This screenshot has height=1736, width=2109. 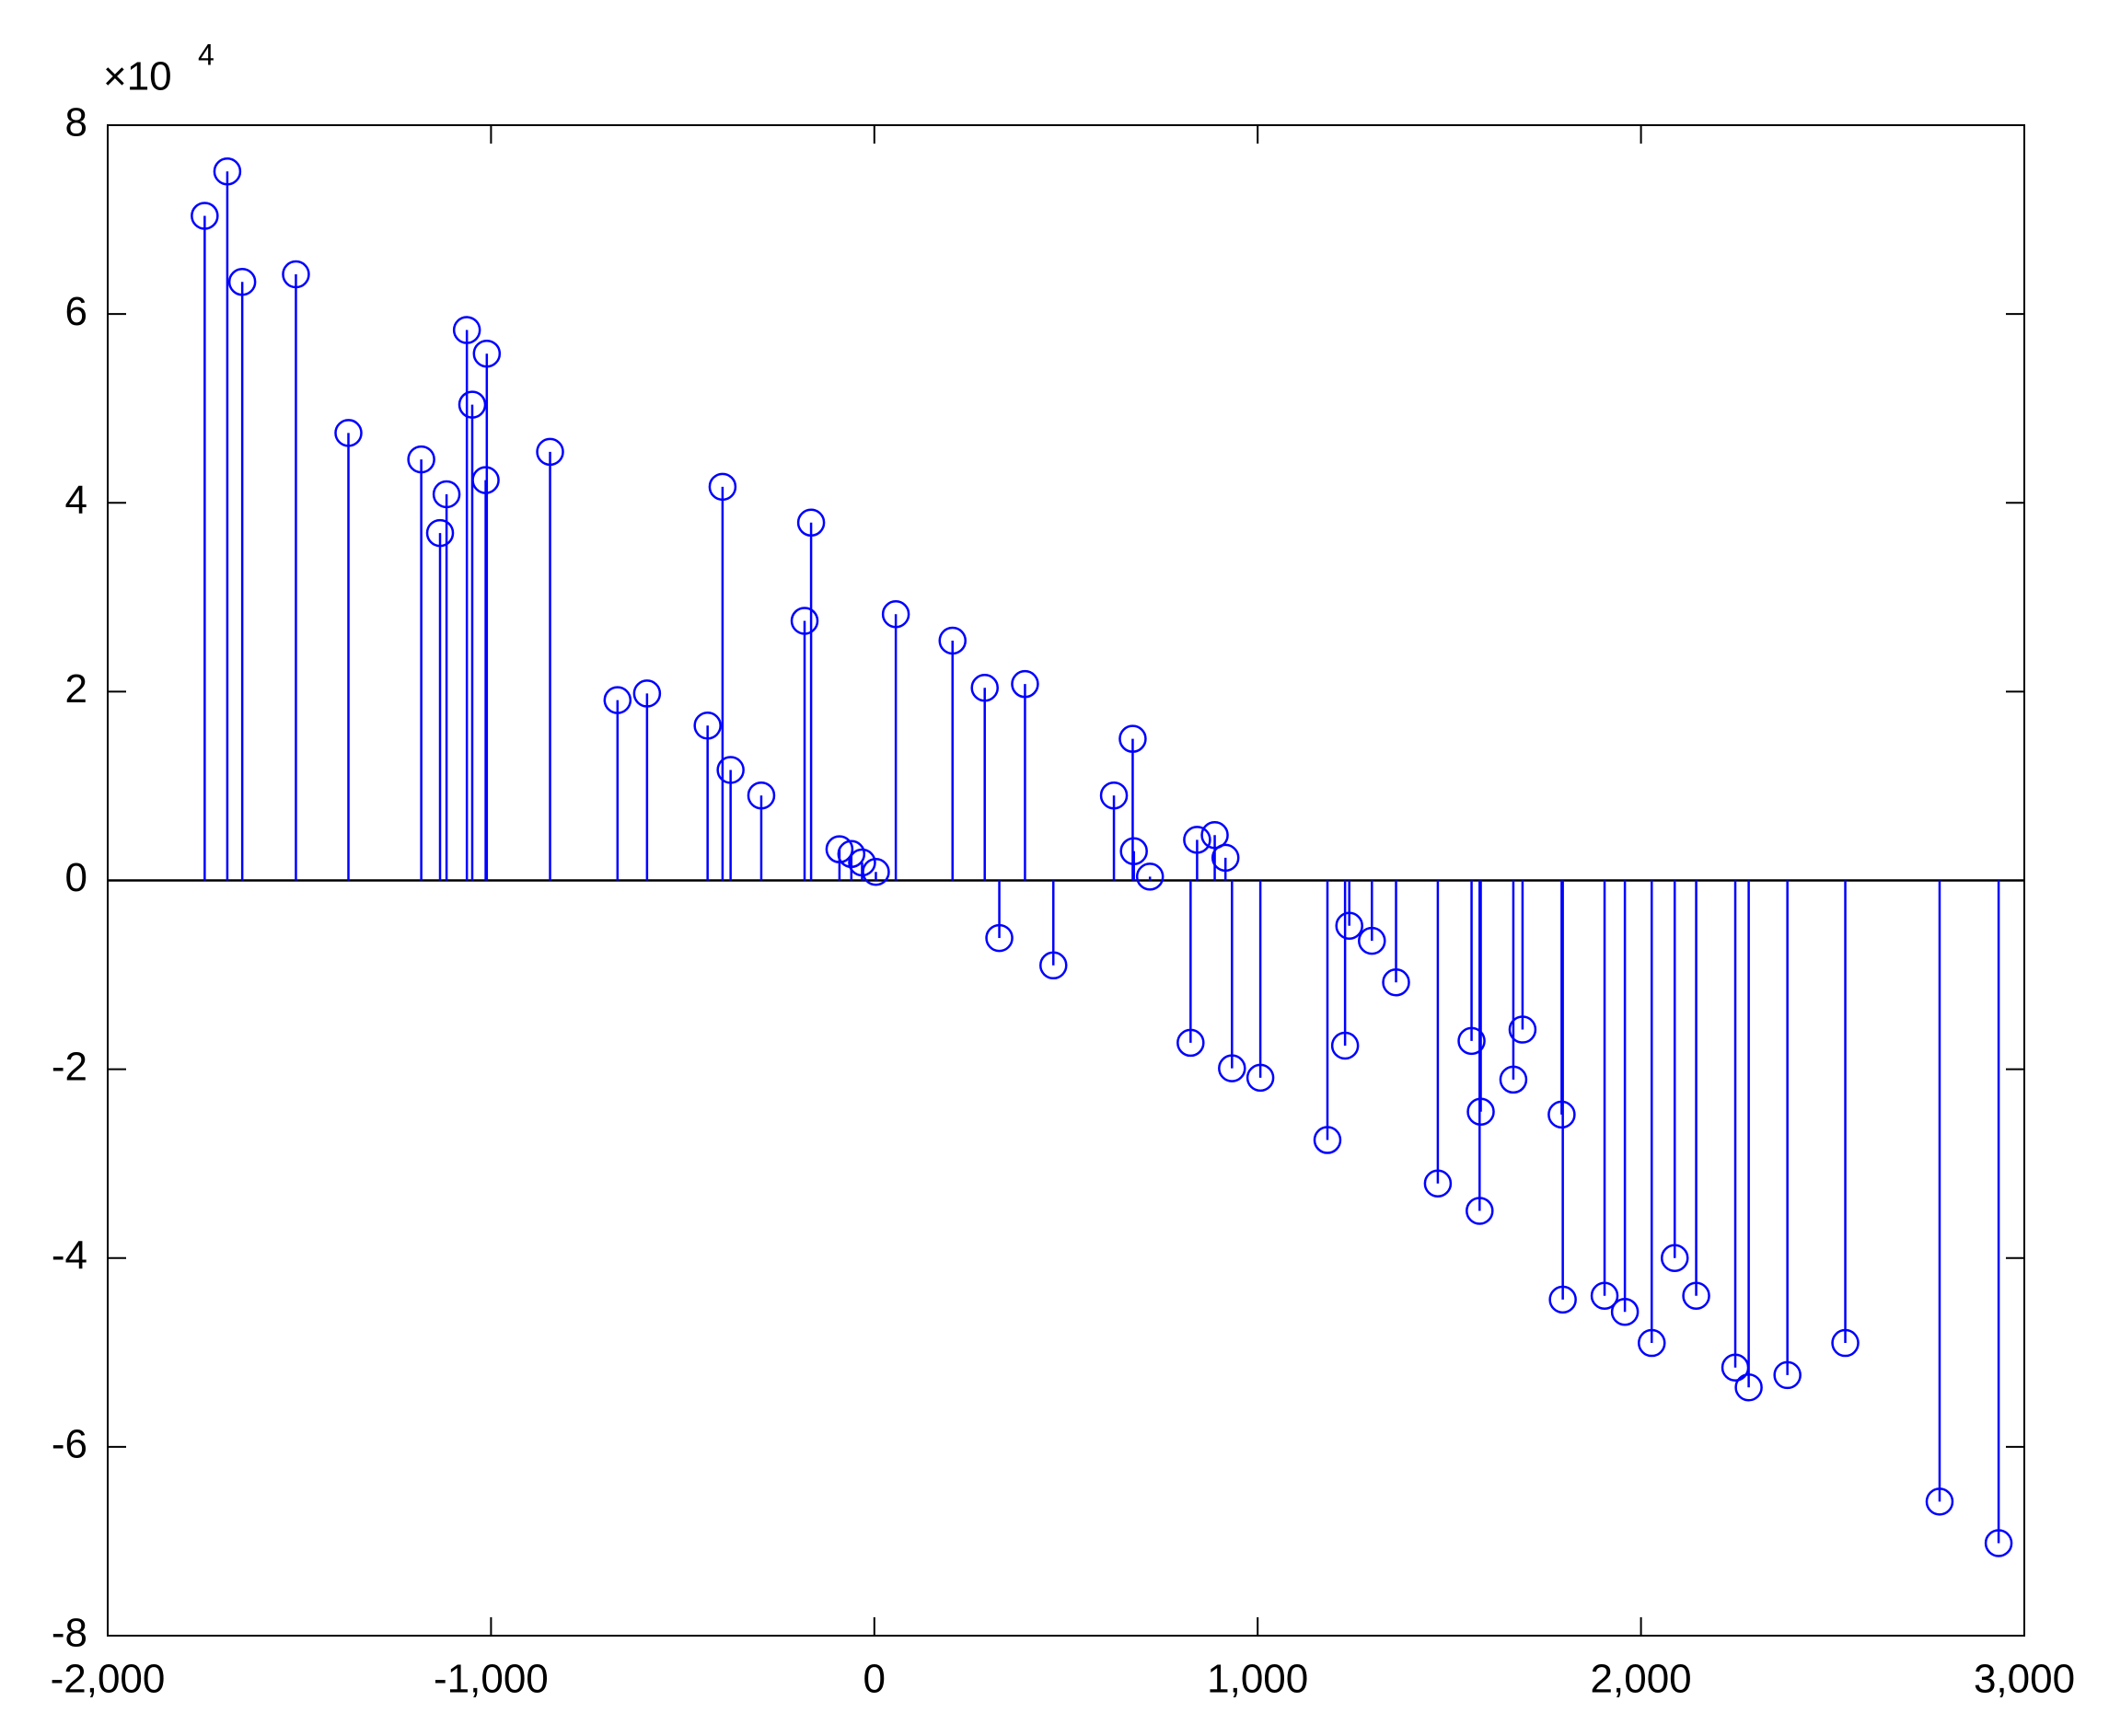 What do you see at coordinates (109, 1679) in the screenshot?
I see `x-tick-label: -2,000` at bounding box center [109, 1679].